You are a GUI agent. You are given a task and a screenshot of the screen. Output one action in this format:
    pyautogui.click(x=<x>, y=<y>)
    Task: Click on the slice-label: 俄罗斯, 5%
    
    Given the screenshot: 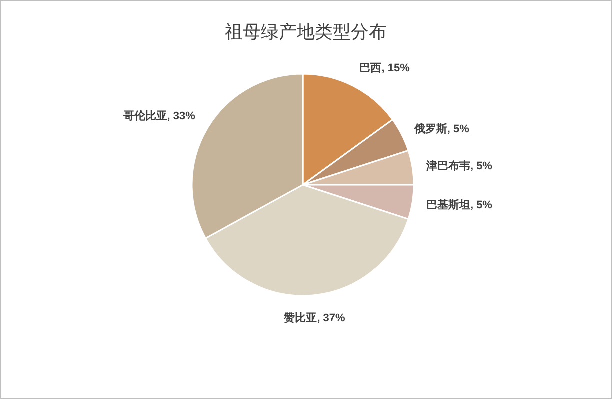 What is the action you would take?
    pyautogui.click(x=441, y=129)
    